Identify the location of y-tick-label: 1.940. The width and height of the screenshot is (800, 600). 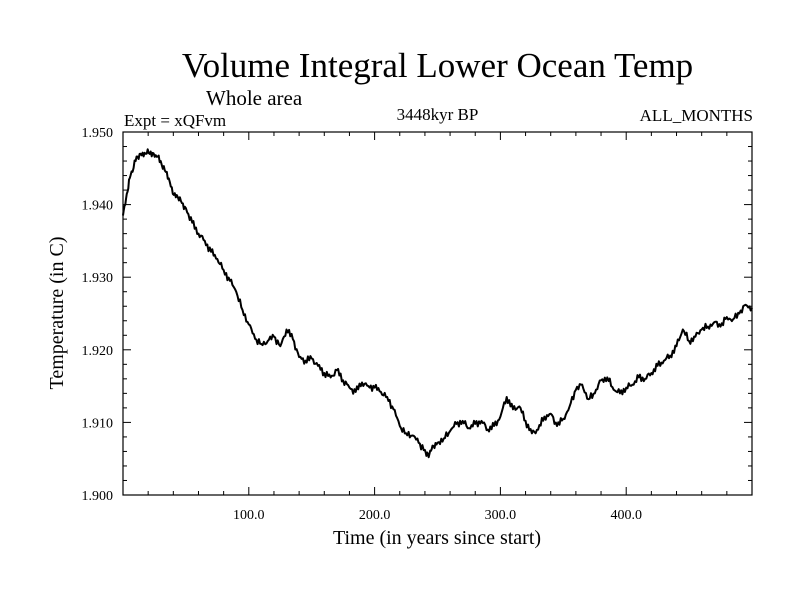
(98, 206).